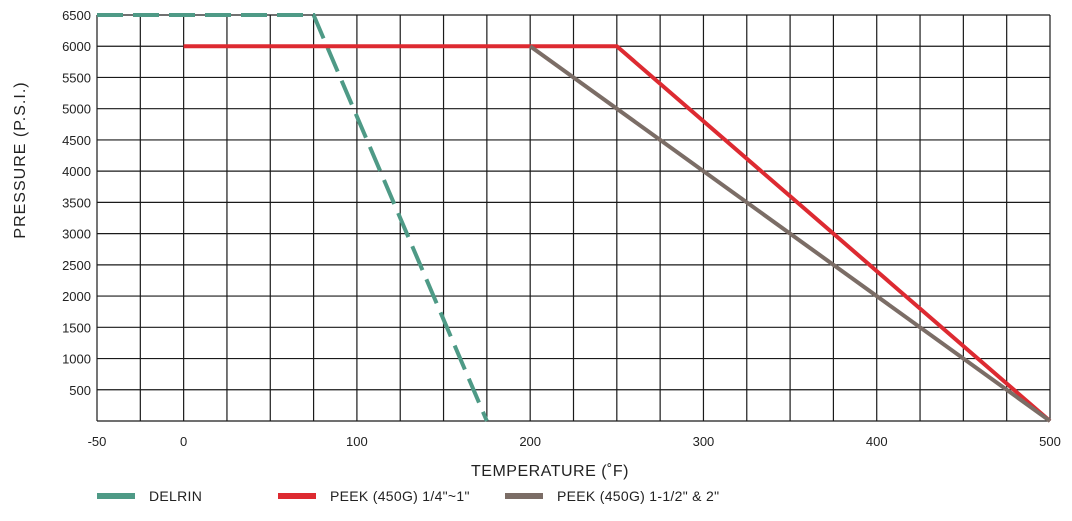  I want to click on legend-item-delrin: DELRIN, so click(149, 496).